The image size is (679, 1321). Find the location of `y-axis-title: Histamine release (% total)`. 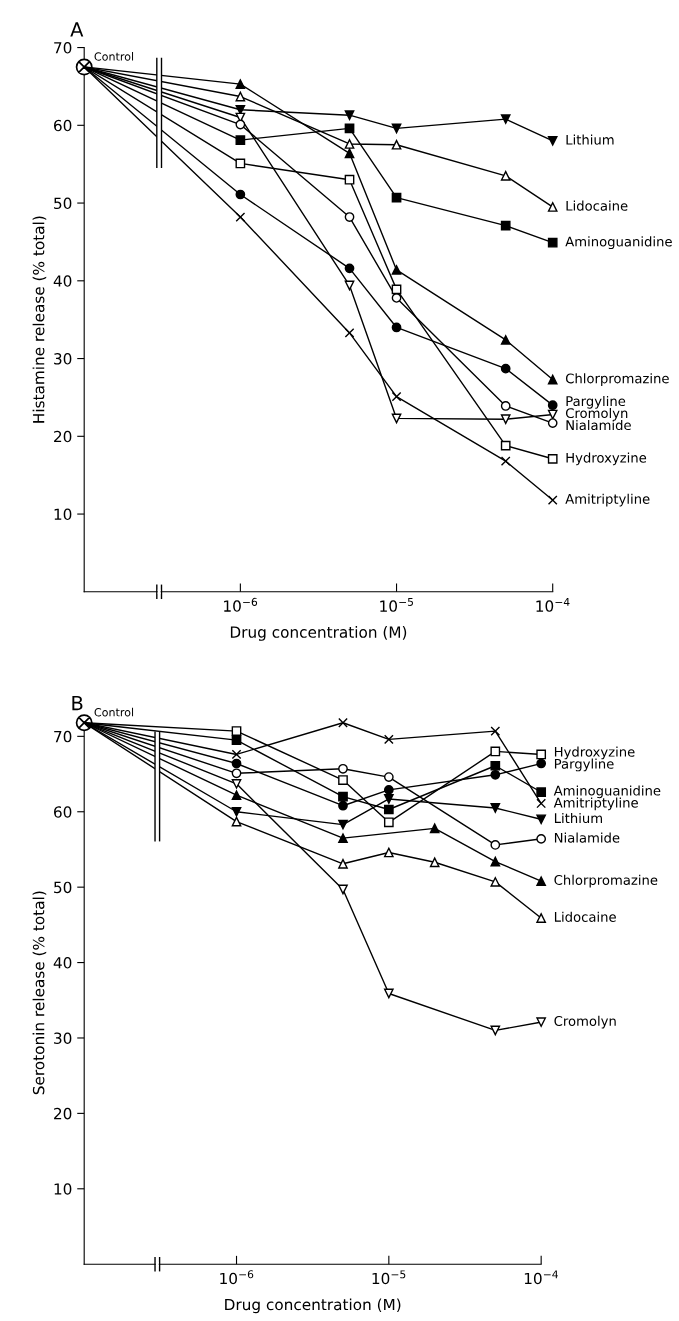

y-axis-title: Histamine release (% total) is located at coordinates (39, 319).